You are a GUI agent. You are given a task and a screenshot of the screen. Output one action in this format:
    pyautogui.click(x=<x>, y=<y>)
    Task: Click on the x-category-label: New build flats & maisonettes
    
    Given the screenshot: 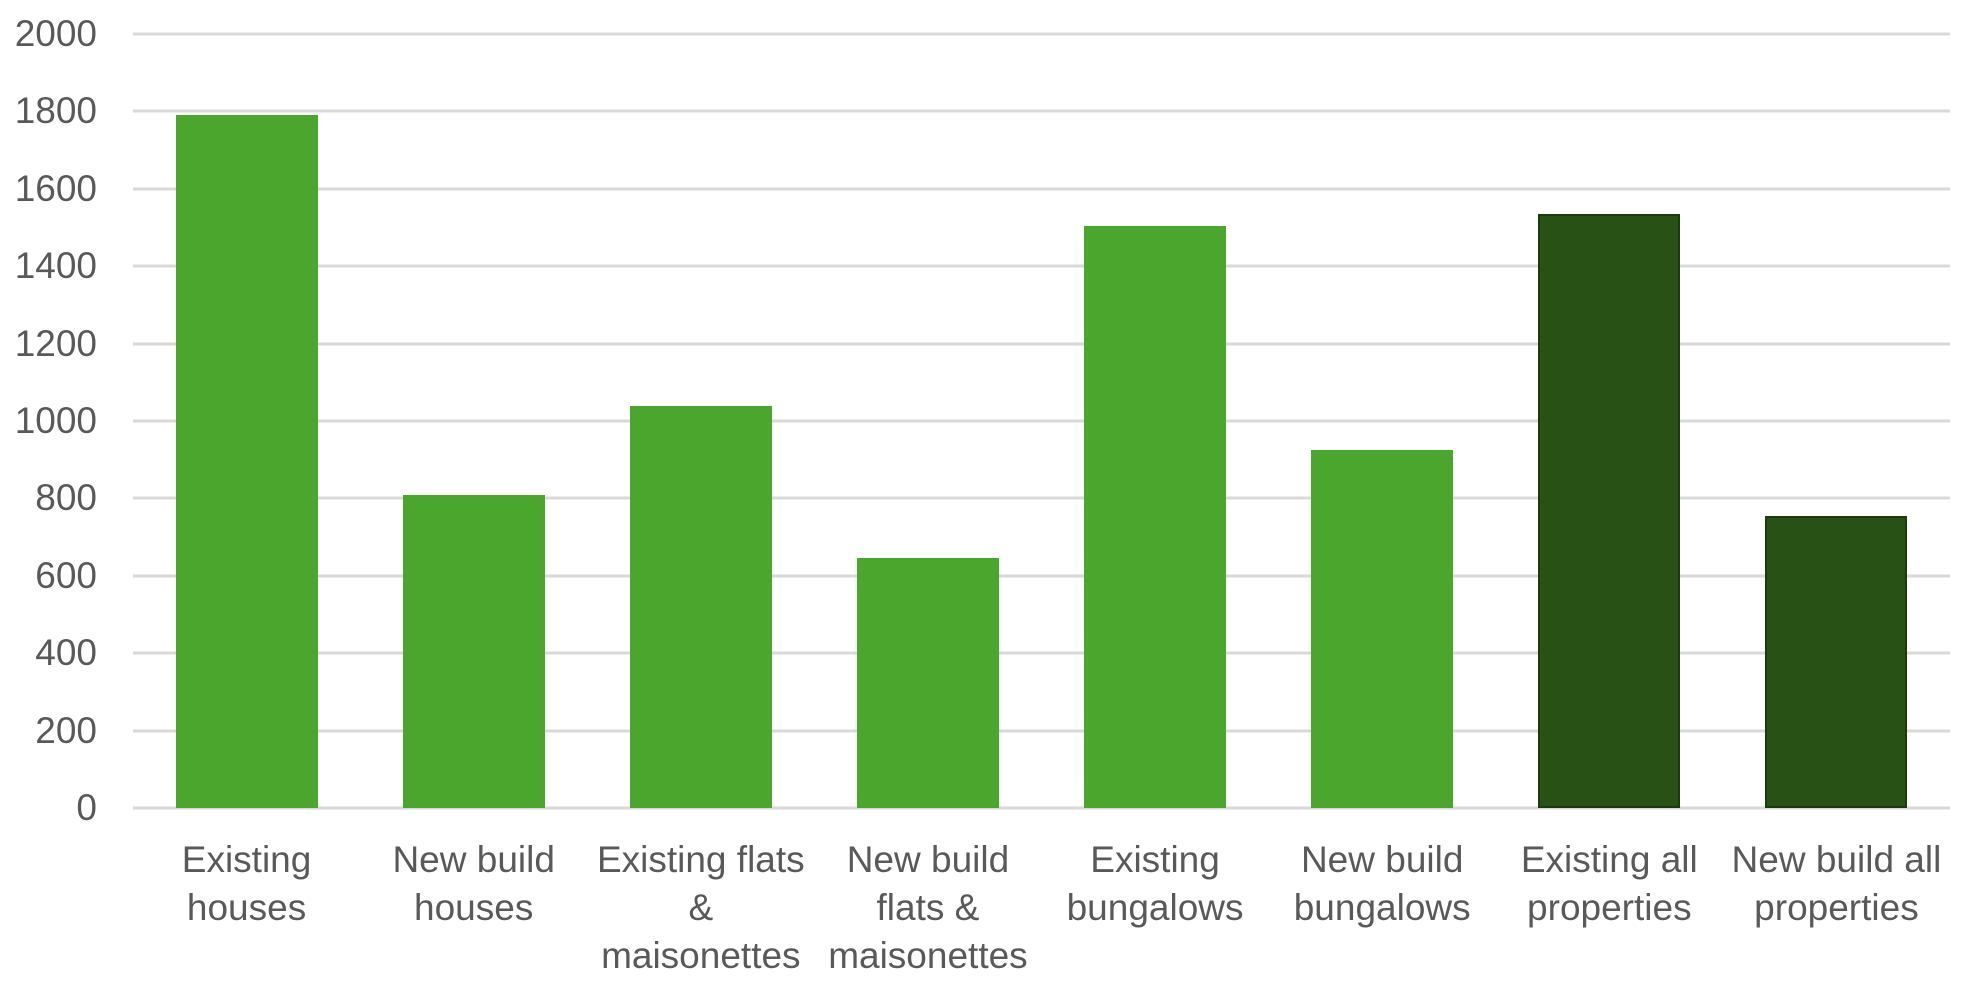 What is the action you would take?
    pyautogui.click(x=928, y=908)
    